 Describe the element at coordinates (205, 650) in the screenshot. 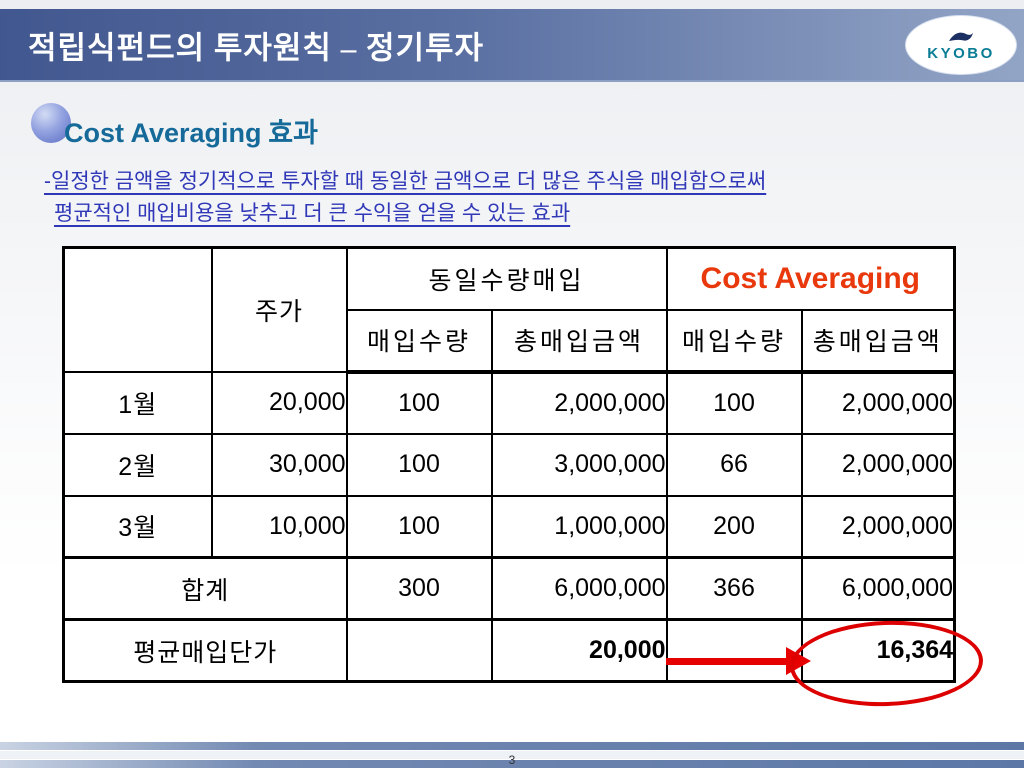

I see `cell-avg-label: 평균매입단가` at that location.